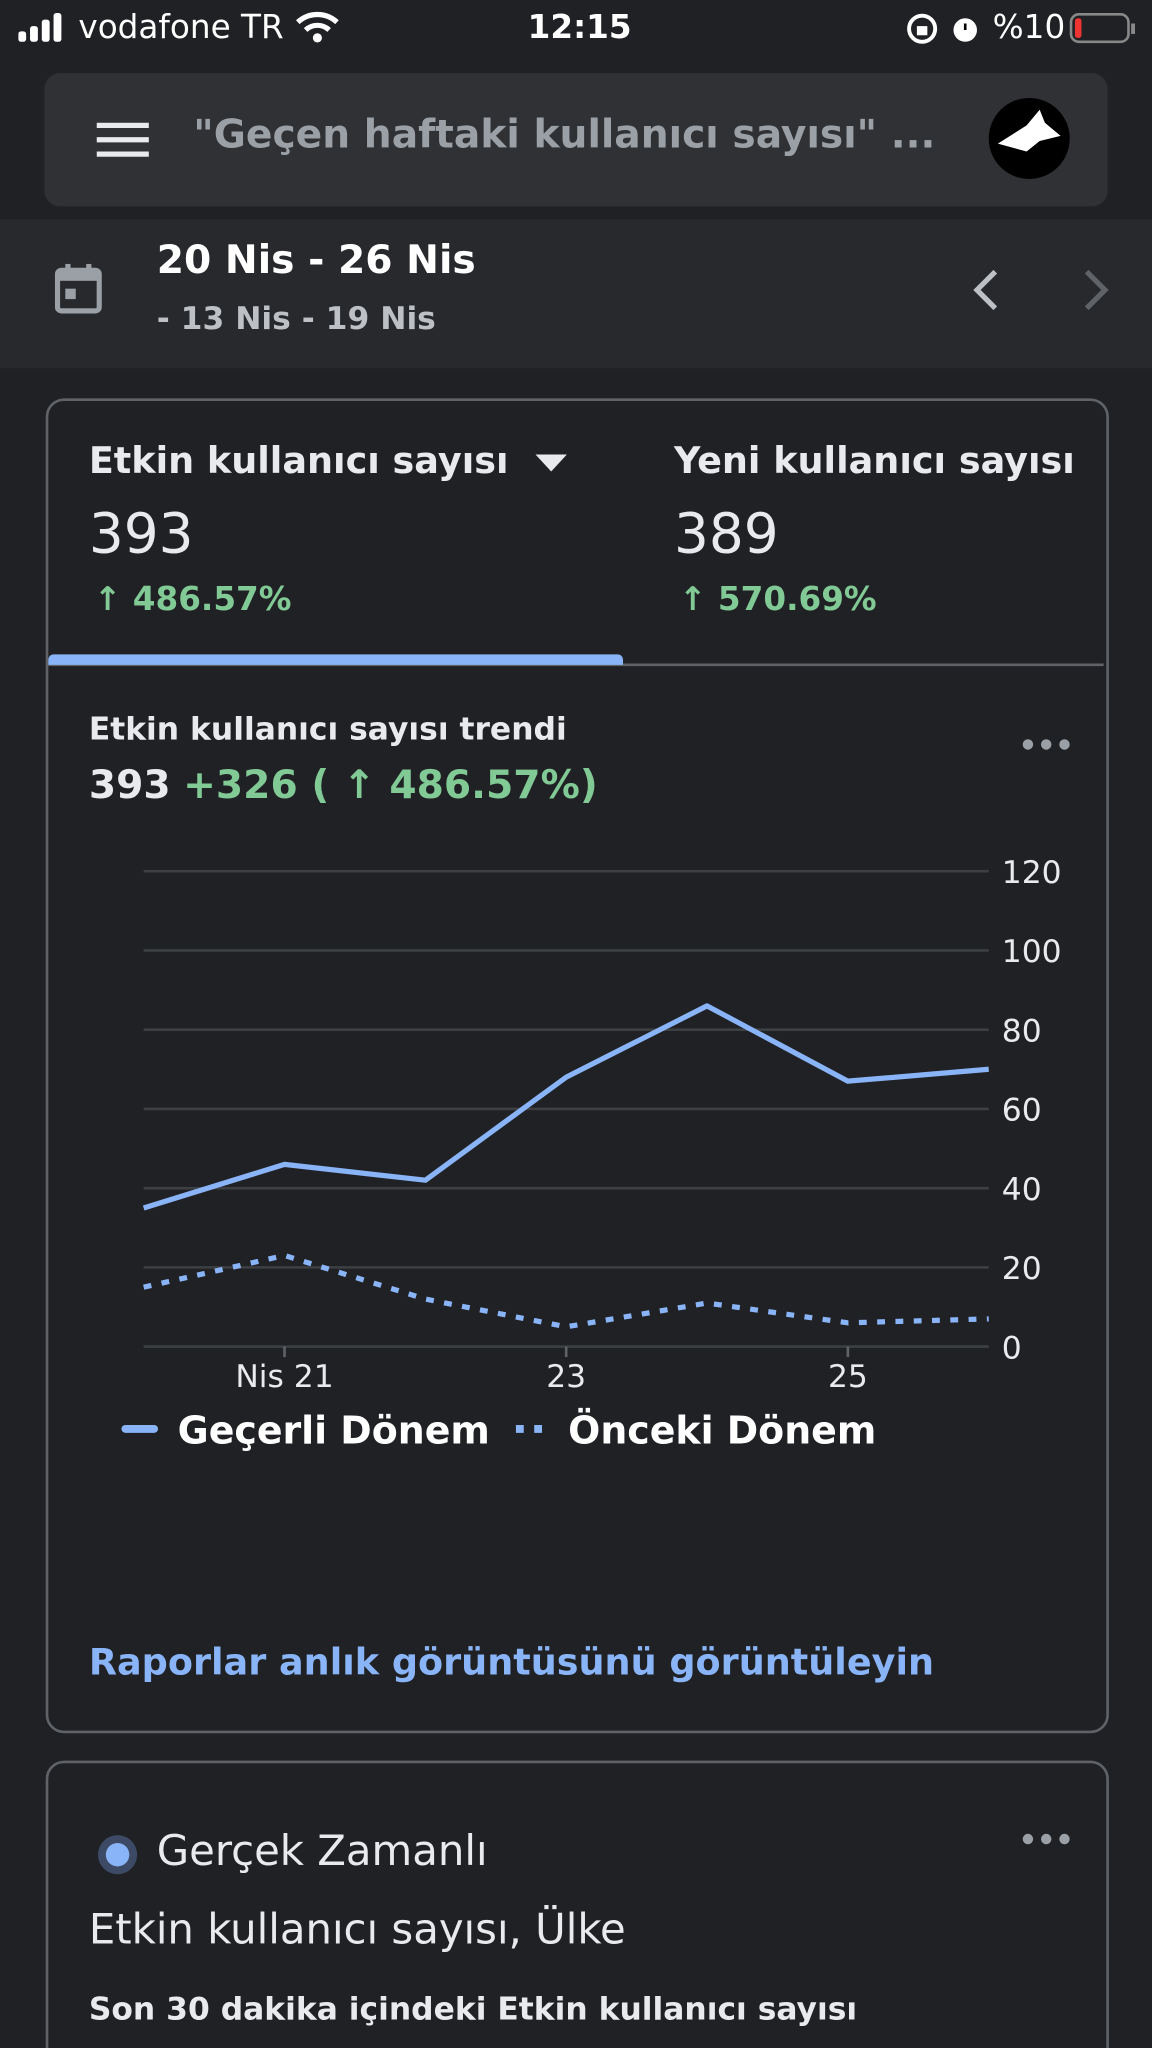 This screenshot has height=2048, width=1152. Describe the element at coordinates (576, 665) in the screenshot. I see `tab-divider` at that location.